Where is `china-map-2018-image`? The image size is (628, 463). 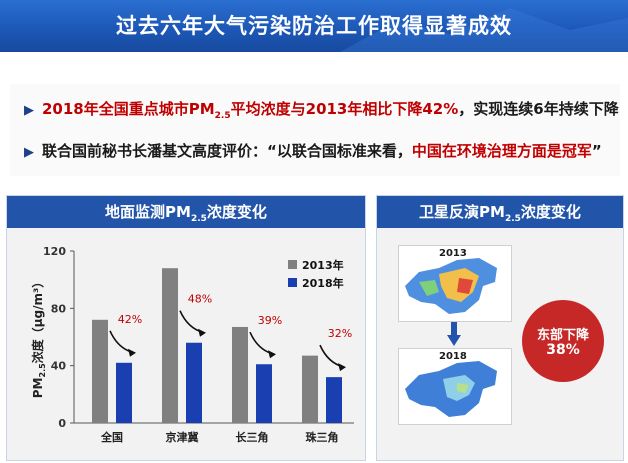 china-map-2018-image is located at coordinates (451, 389).